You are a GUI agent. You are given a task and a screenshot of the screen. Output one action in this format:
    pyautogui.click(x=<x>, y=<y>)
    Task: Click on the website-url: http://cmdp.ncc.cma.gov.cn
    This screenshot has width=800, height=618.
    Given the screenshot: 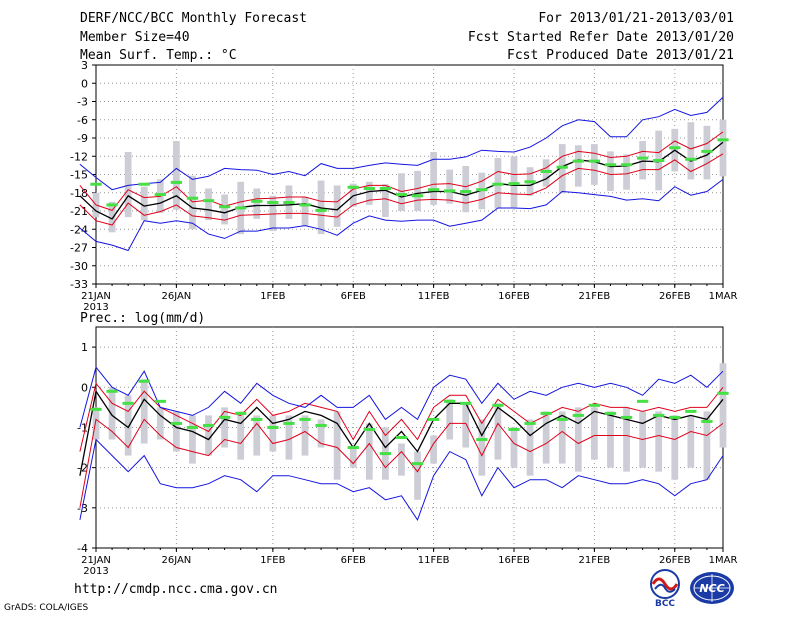 What is the action you would take?
    pyautogui.click(x=176, y=589)
    